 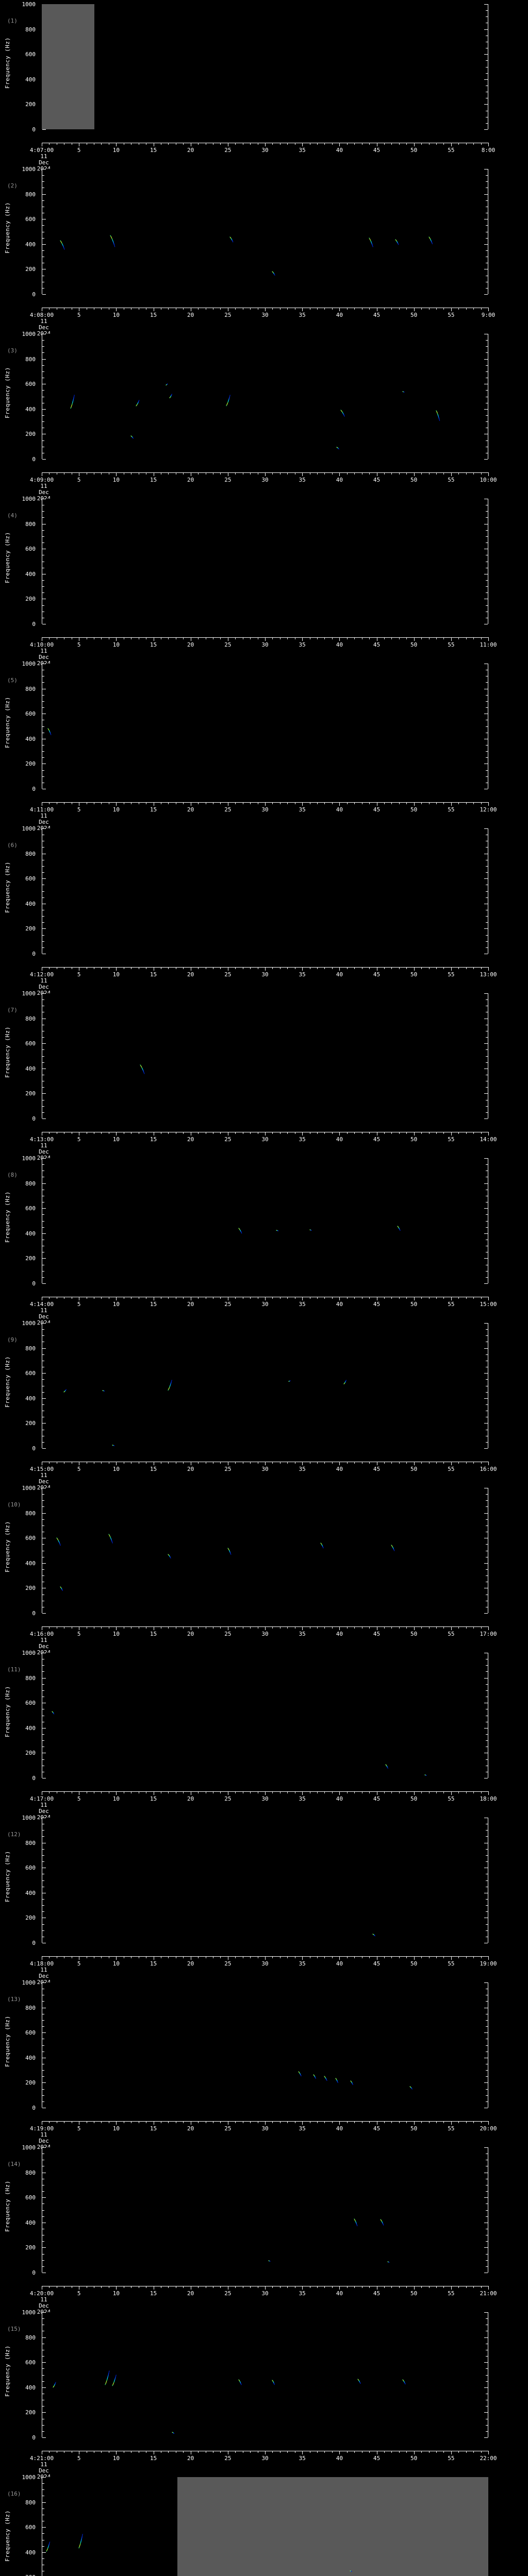 I want to click on x-axis-line, so click(x=265, y=804).